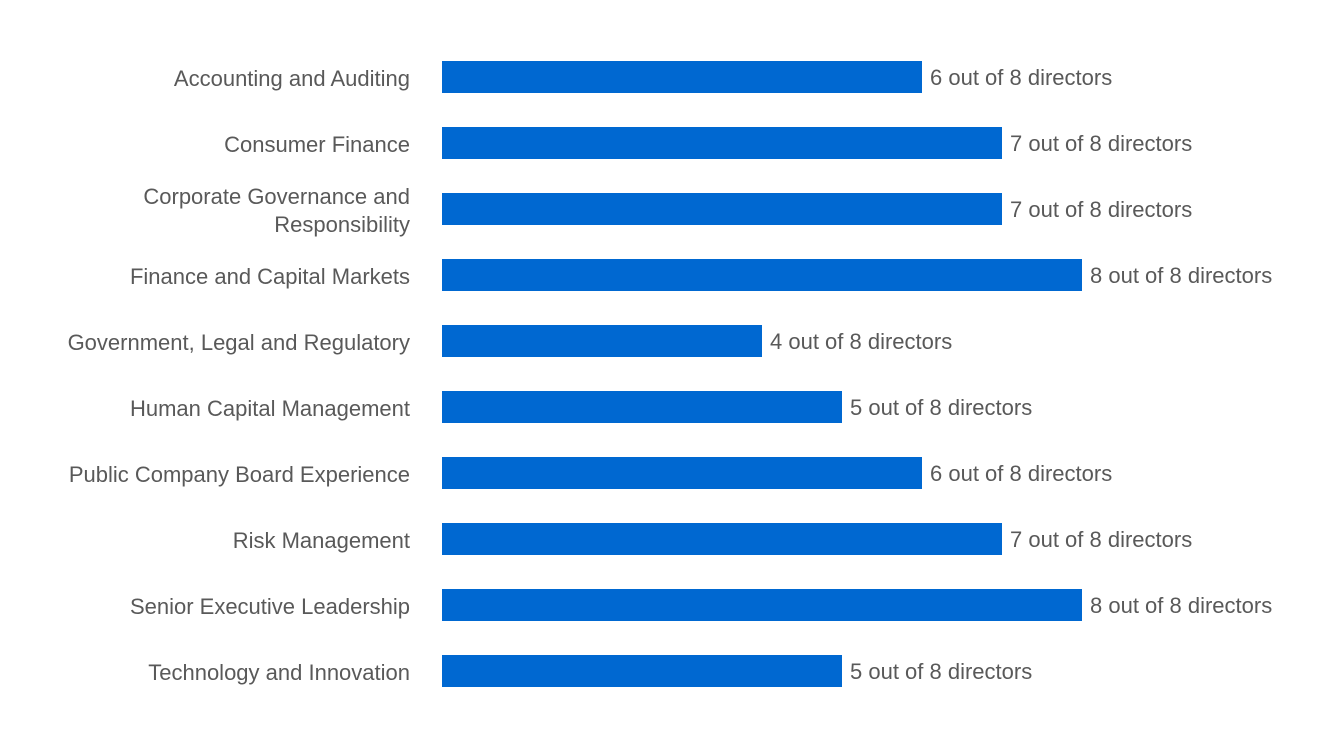 The width and height of the screenshot is (1344, 748). Describe the element at coordinates (270, 408) in the screenshot. I see `category-label-5: Human Capital Management` at that location.